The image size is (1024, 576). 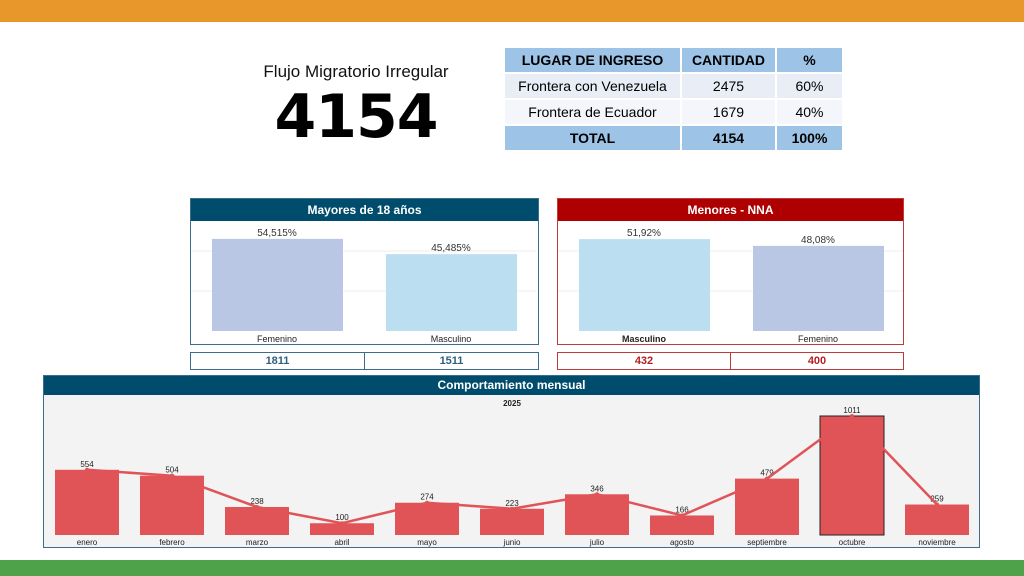 What do you see at coordinates (728, 60) in the screenshot?
I see `col-cantidad: CANTIDAD` at bounding box center [728, 60].